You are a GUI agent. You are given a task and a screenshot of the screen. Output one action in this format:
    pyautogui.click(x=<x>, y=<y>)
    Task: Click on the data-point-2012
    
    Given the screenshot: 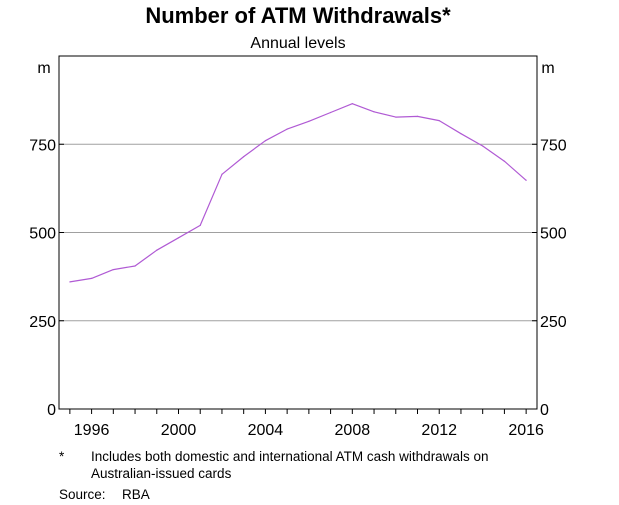 What is the action you would take?
    pyautogui.click(x=439, y=120)
    